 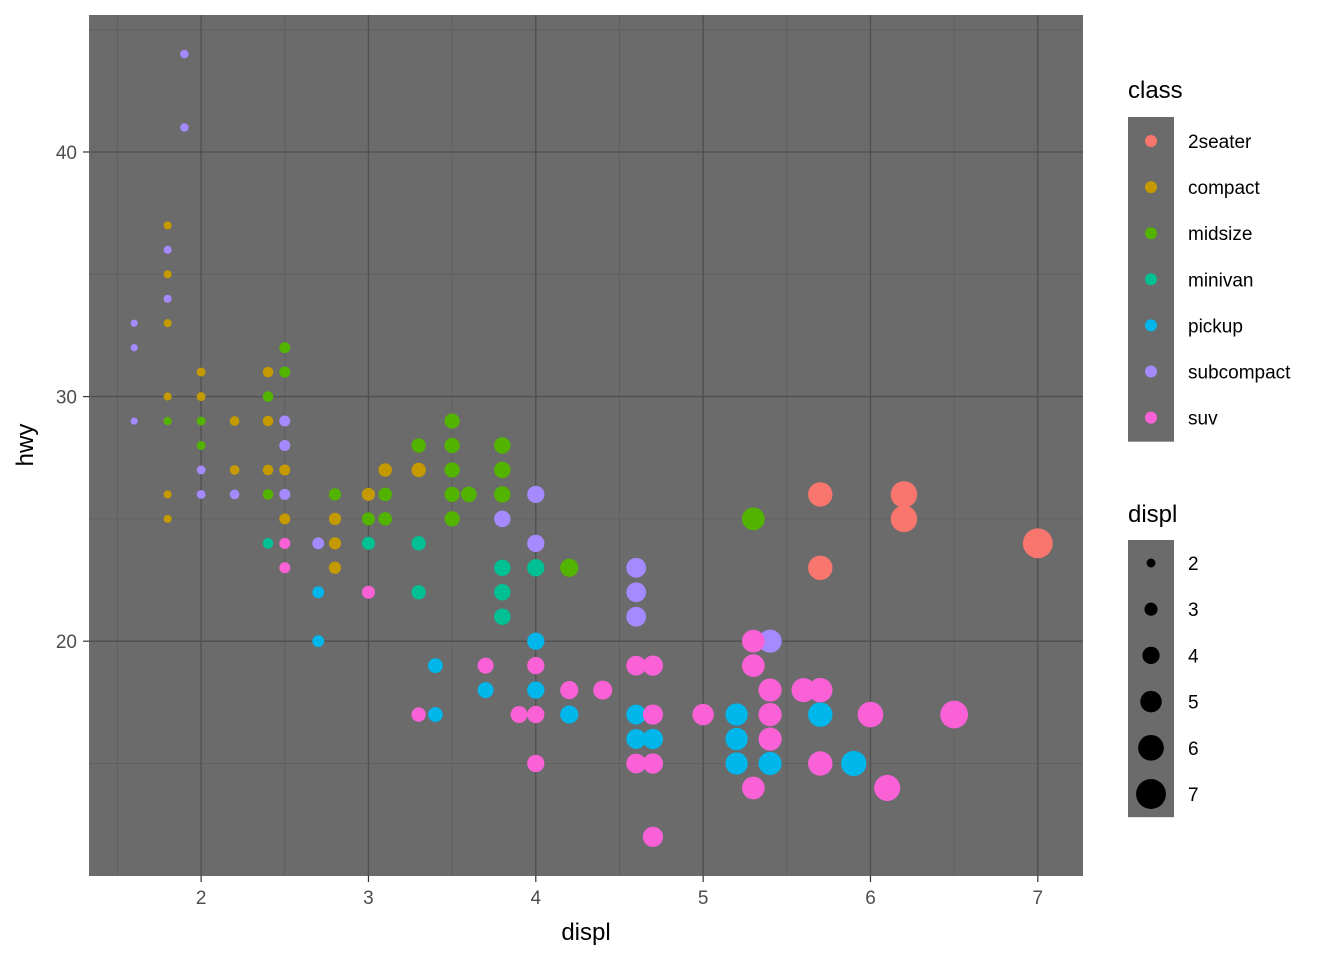 I want to click on class-legend-label: 2seater, so click(x=1220, y=142).